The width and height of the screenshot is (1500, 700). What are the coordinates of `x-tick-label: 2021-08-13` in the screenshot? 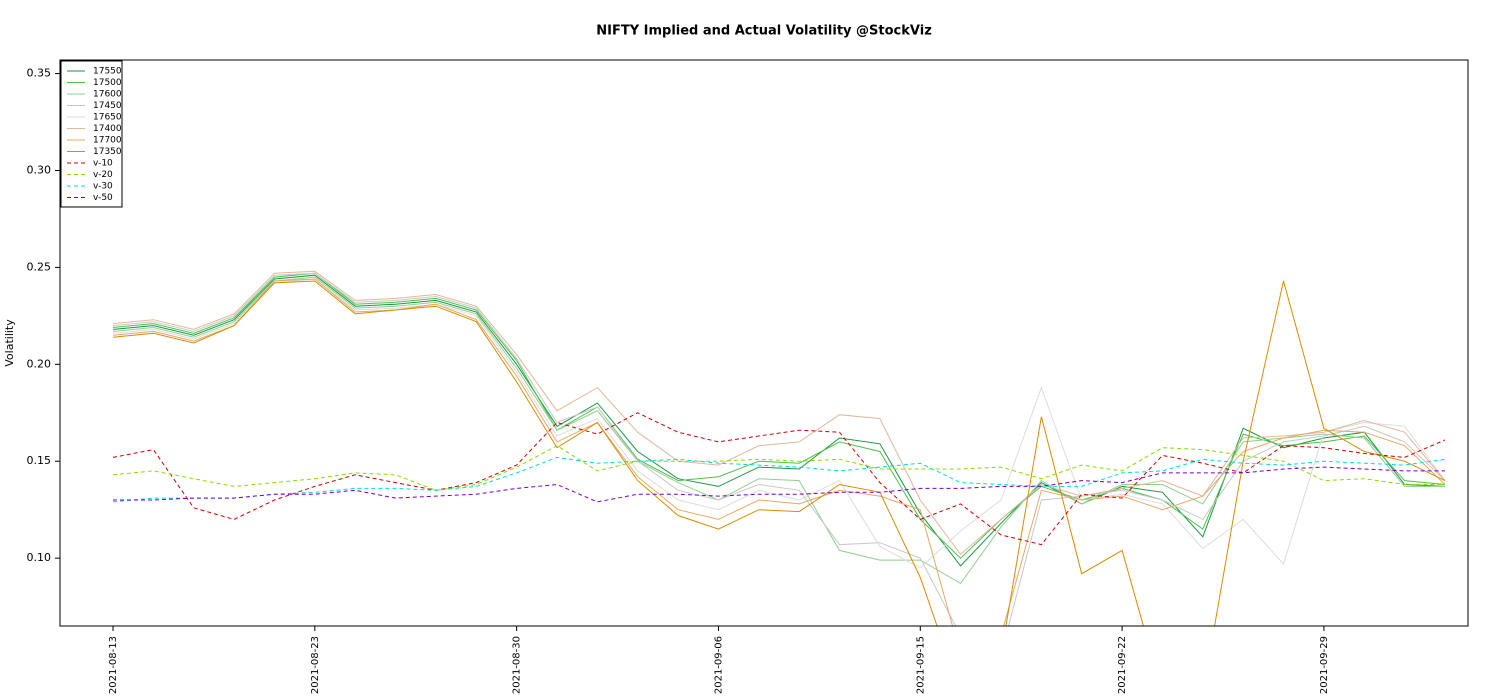 It's located at (113, 665).